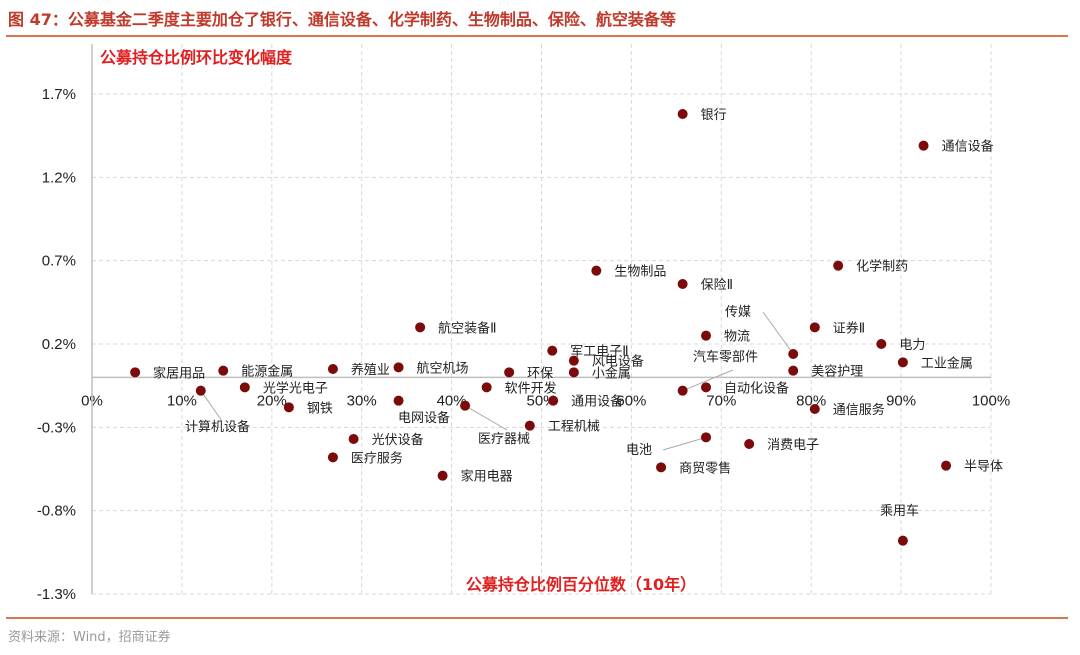  I want to click on data-label: 医疗器械, so click(504, 439).